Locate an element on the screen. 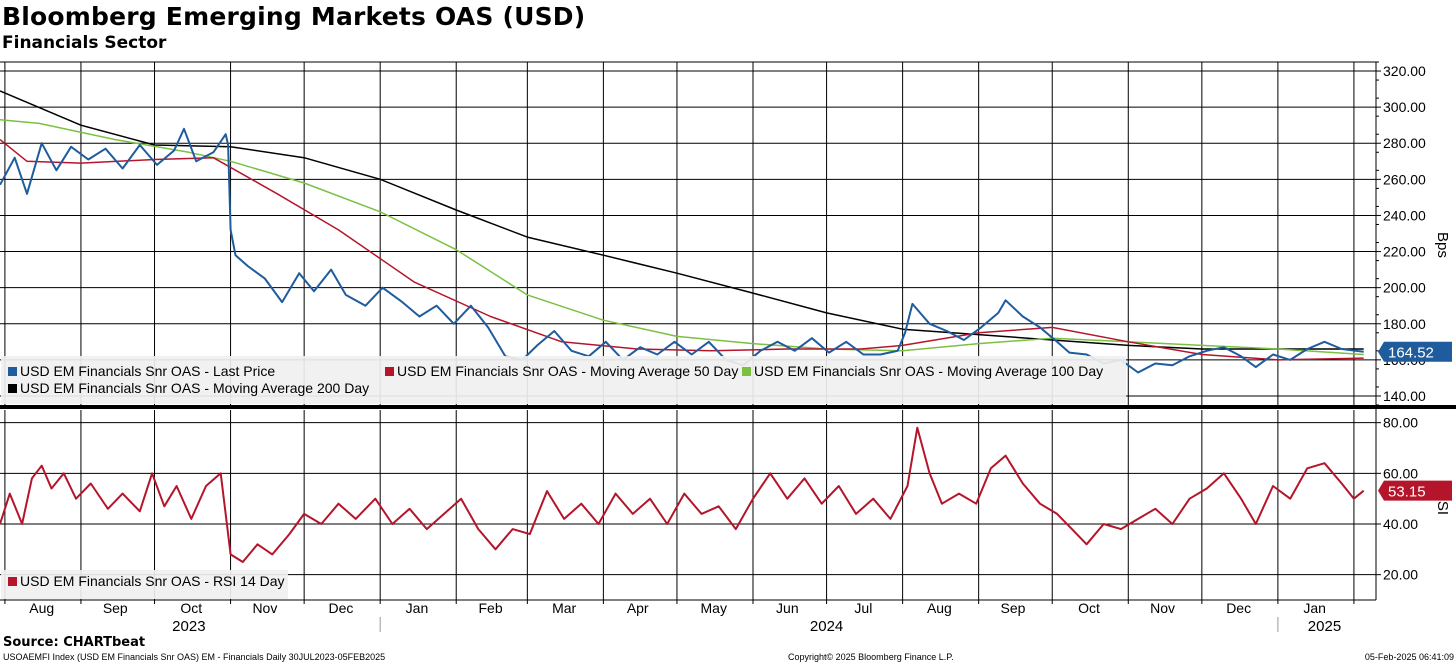 This screenshot has width=1456, height=665. legend-rsi-label: USD EM Financials Snr OAS - RSI 14 Day is located at coordinates (152, 581).